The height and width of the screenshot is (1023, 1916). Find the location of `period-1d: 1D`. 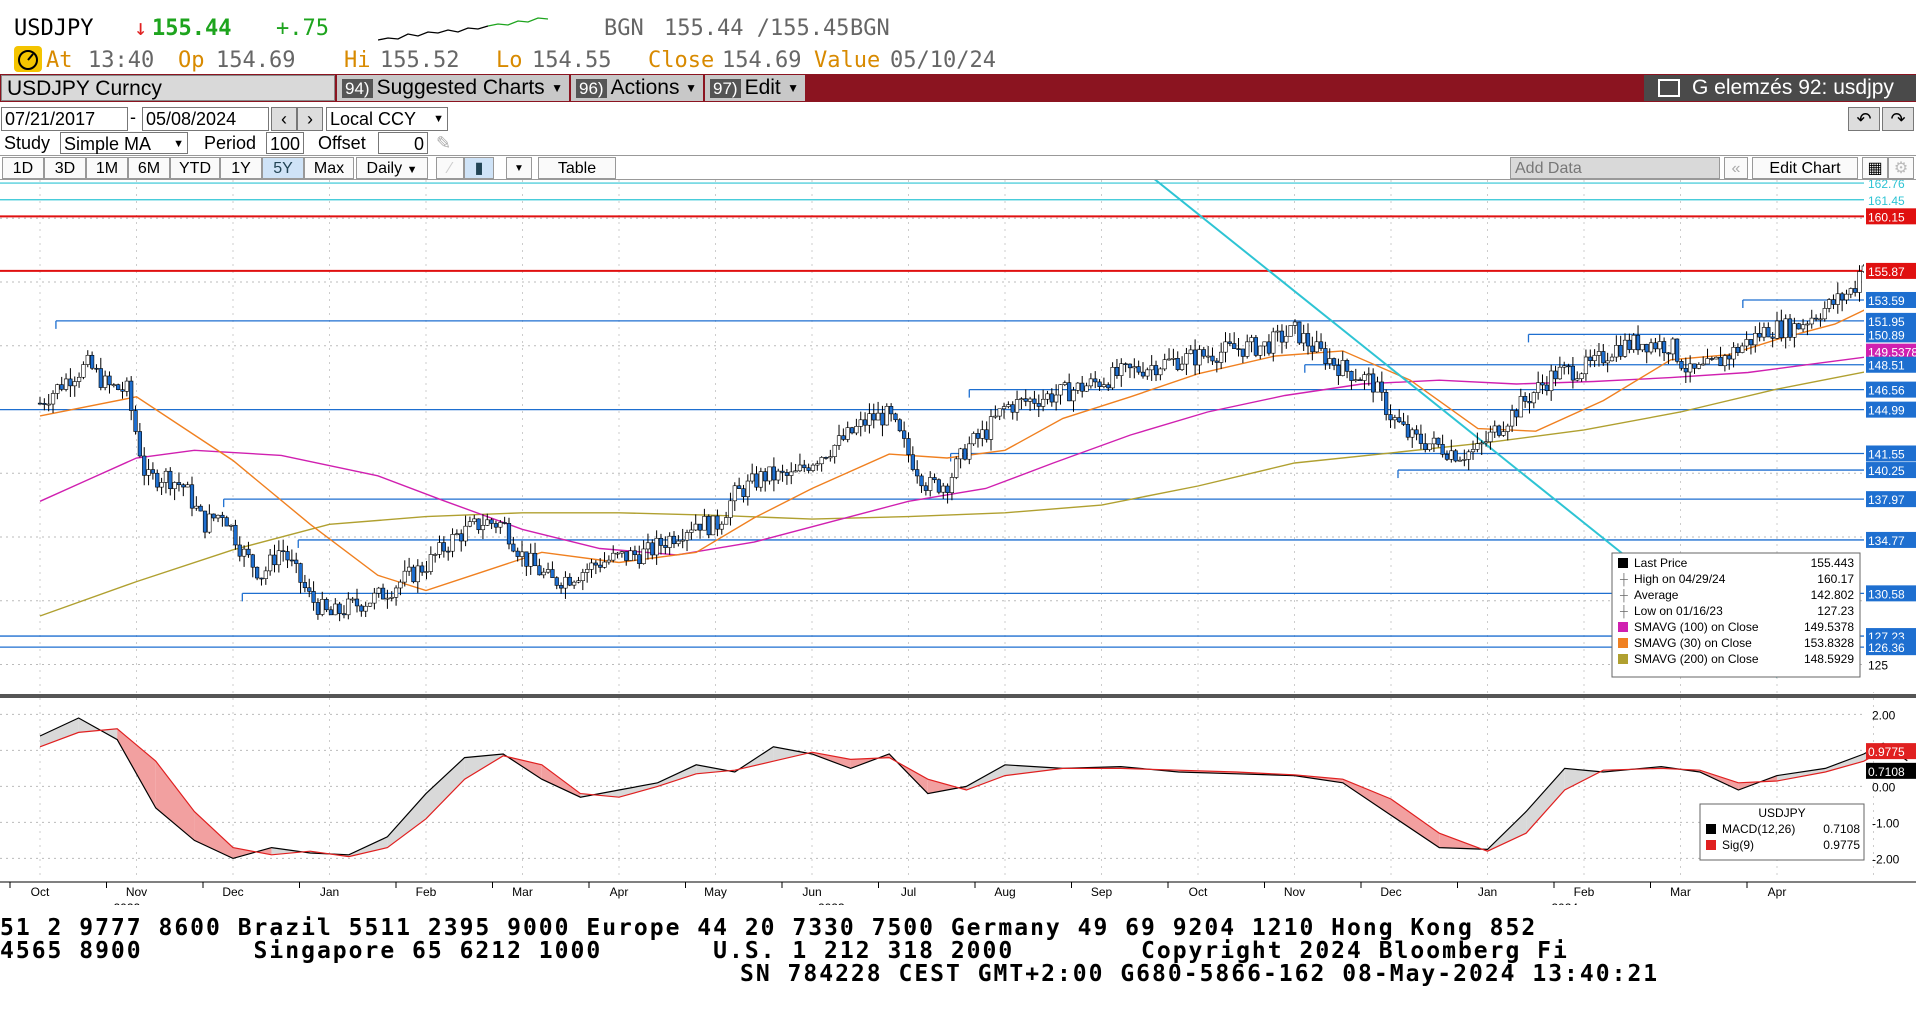

period-1d: 1D is located at coordinates (23, 168).